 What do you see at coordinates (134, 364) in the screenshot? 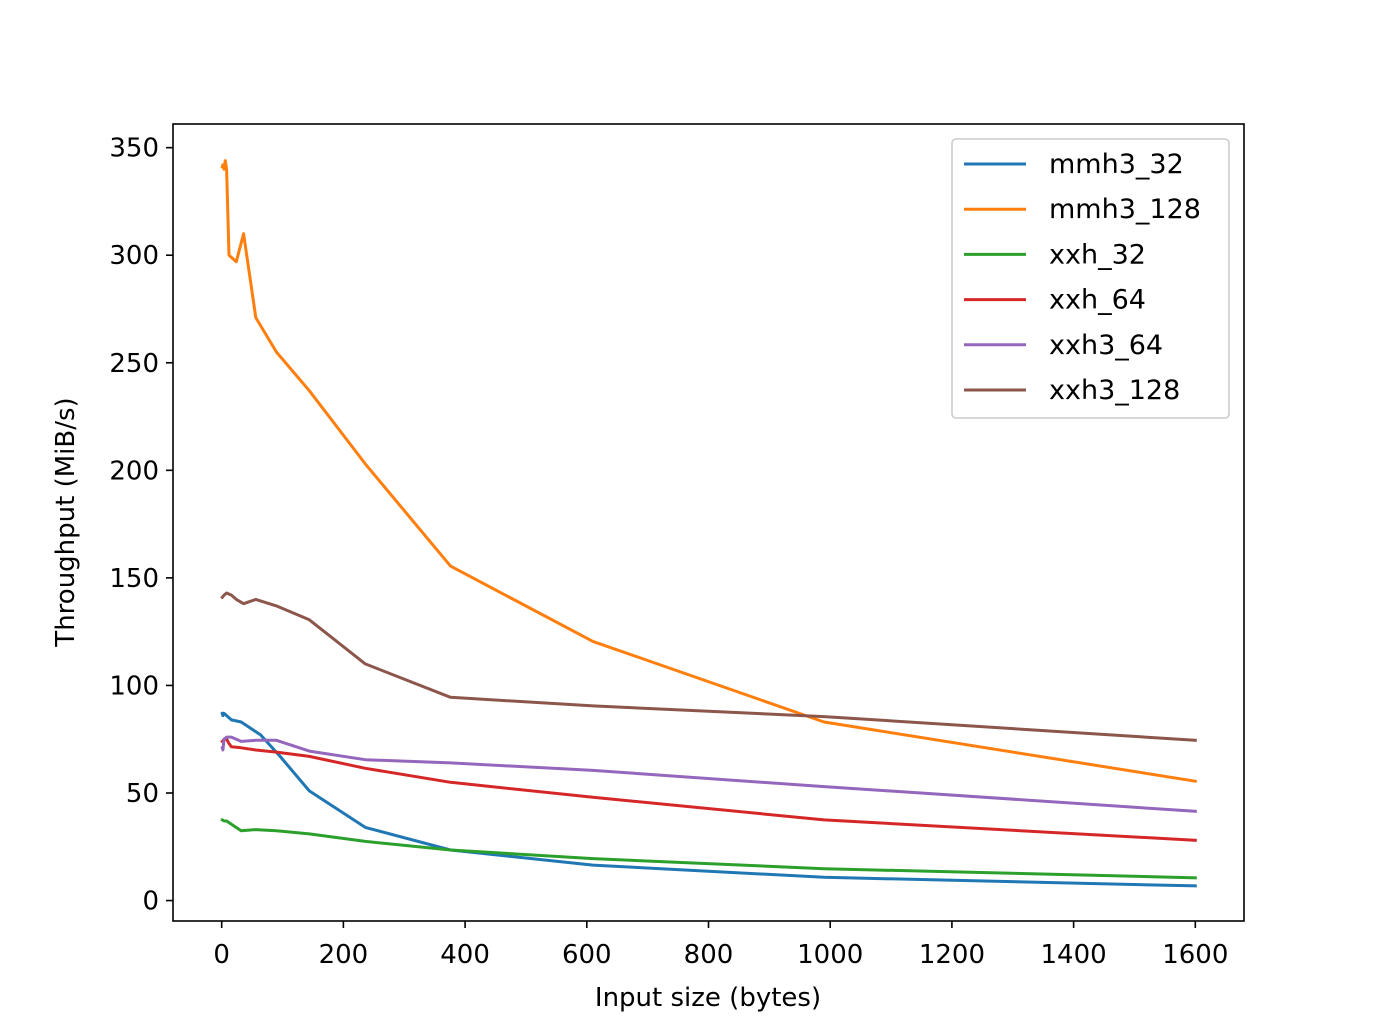
I see `y-tick-label: 250` at bounding box center [134, 364].